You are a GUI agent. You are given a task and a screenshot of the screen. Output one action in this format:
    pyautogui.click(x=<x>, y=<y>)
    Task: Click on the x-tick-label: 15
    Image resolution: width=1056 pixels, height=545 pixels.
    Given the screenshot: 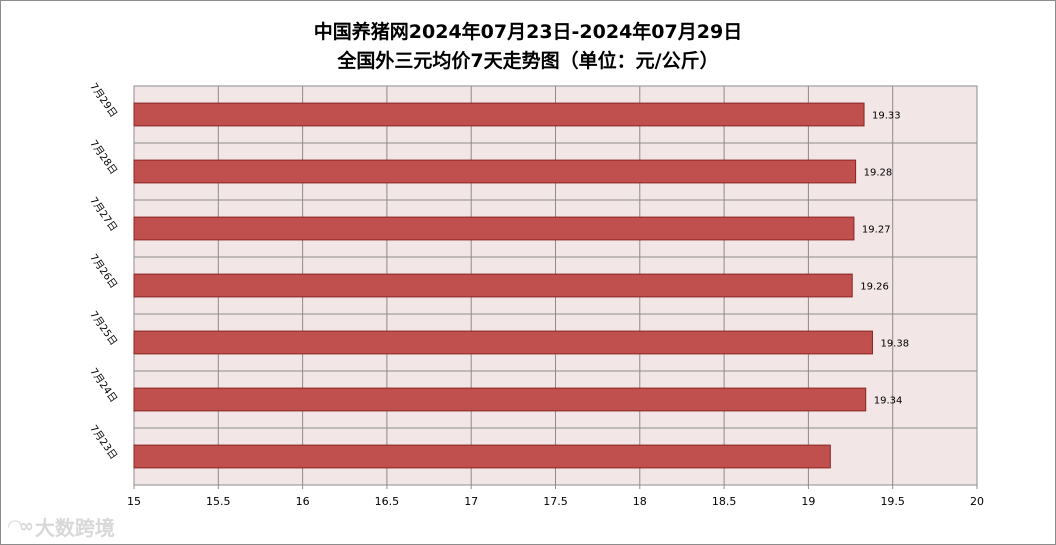 What is the action you would take?
    pyautogui.click(x=134, y=501)
    